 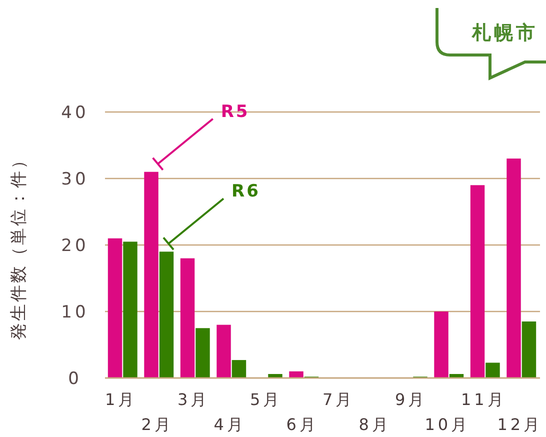 I want to click on x-tick-label: 7月, so click(x=338, y=399).